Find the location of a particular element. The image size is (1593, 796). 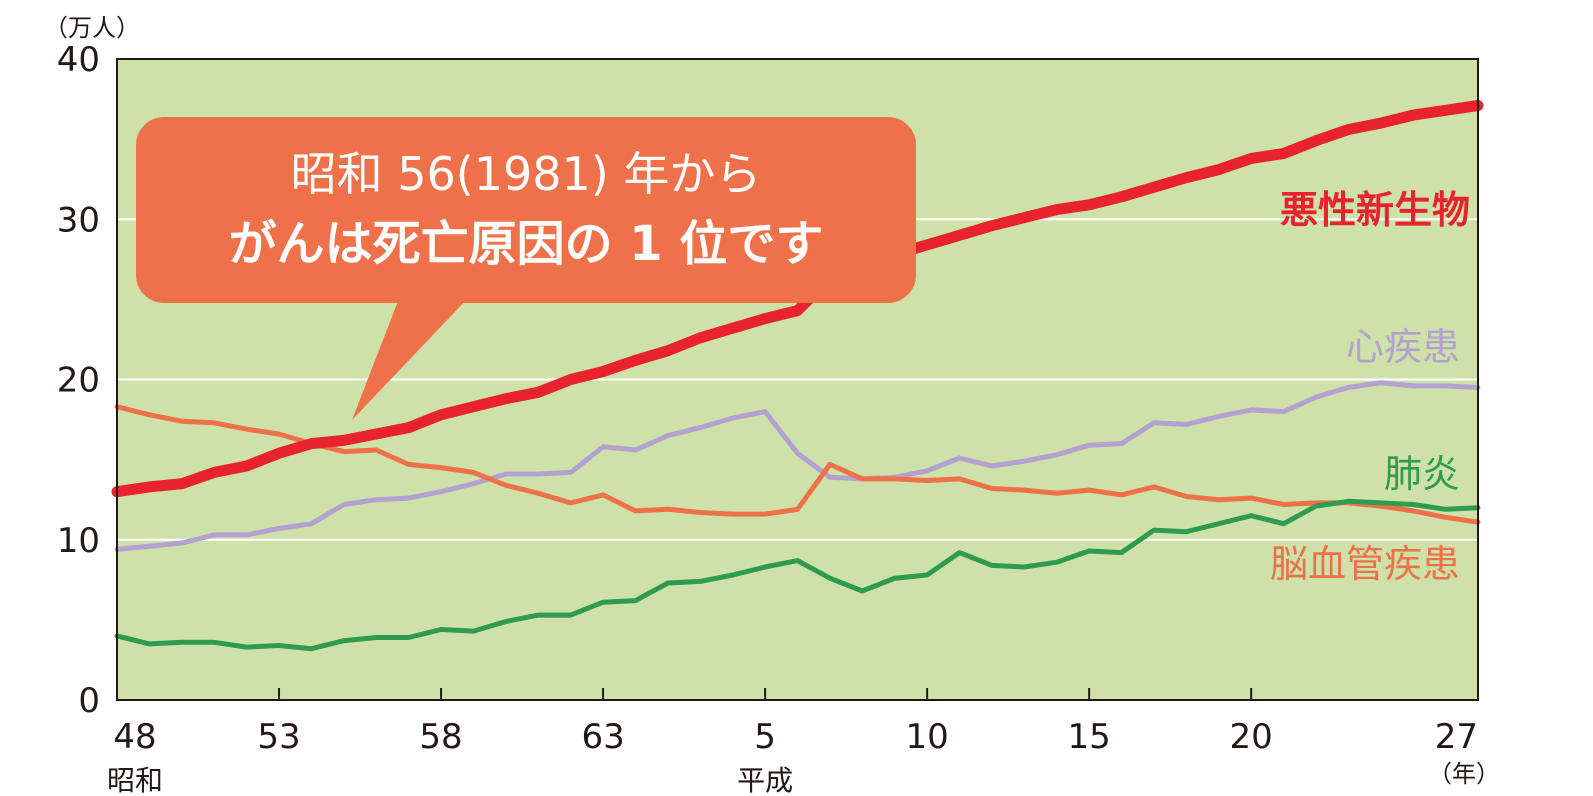

x-era-label: 平成 is located at coordinates (765, 780).